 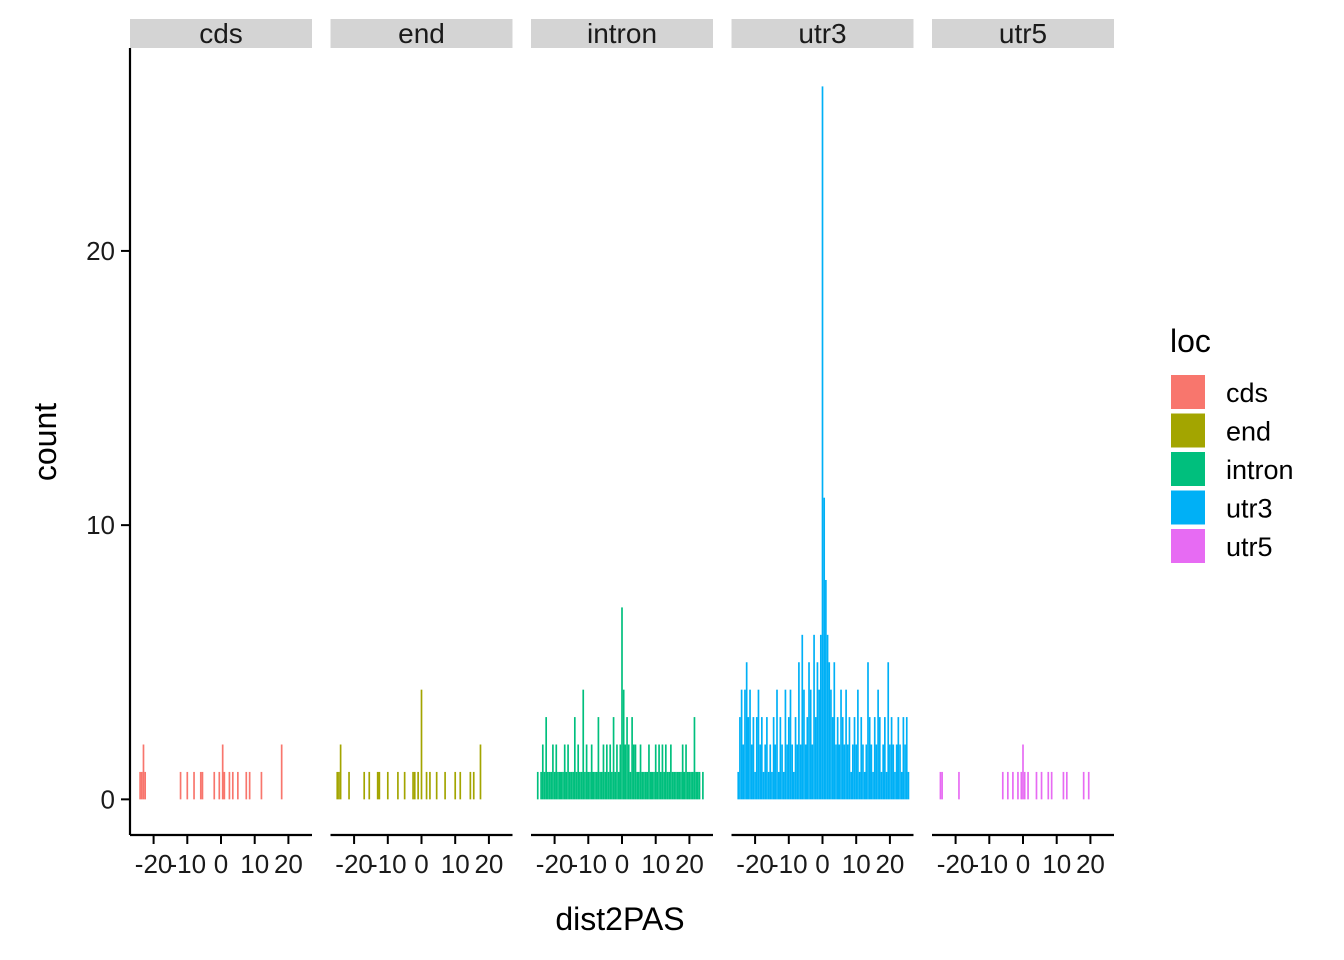 I want to click on x-tick-label: 0, so click(x=1023, y=864).